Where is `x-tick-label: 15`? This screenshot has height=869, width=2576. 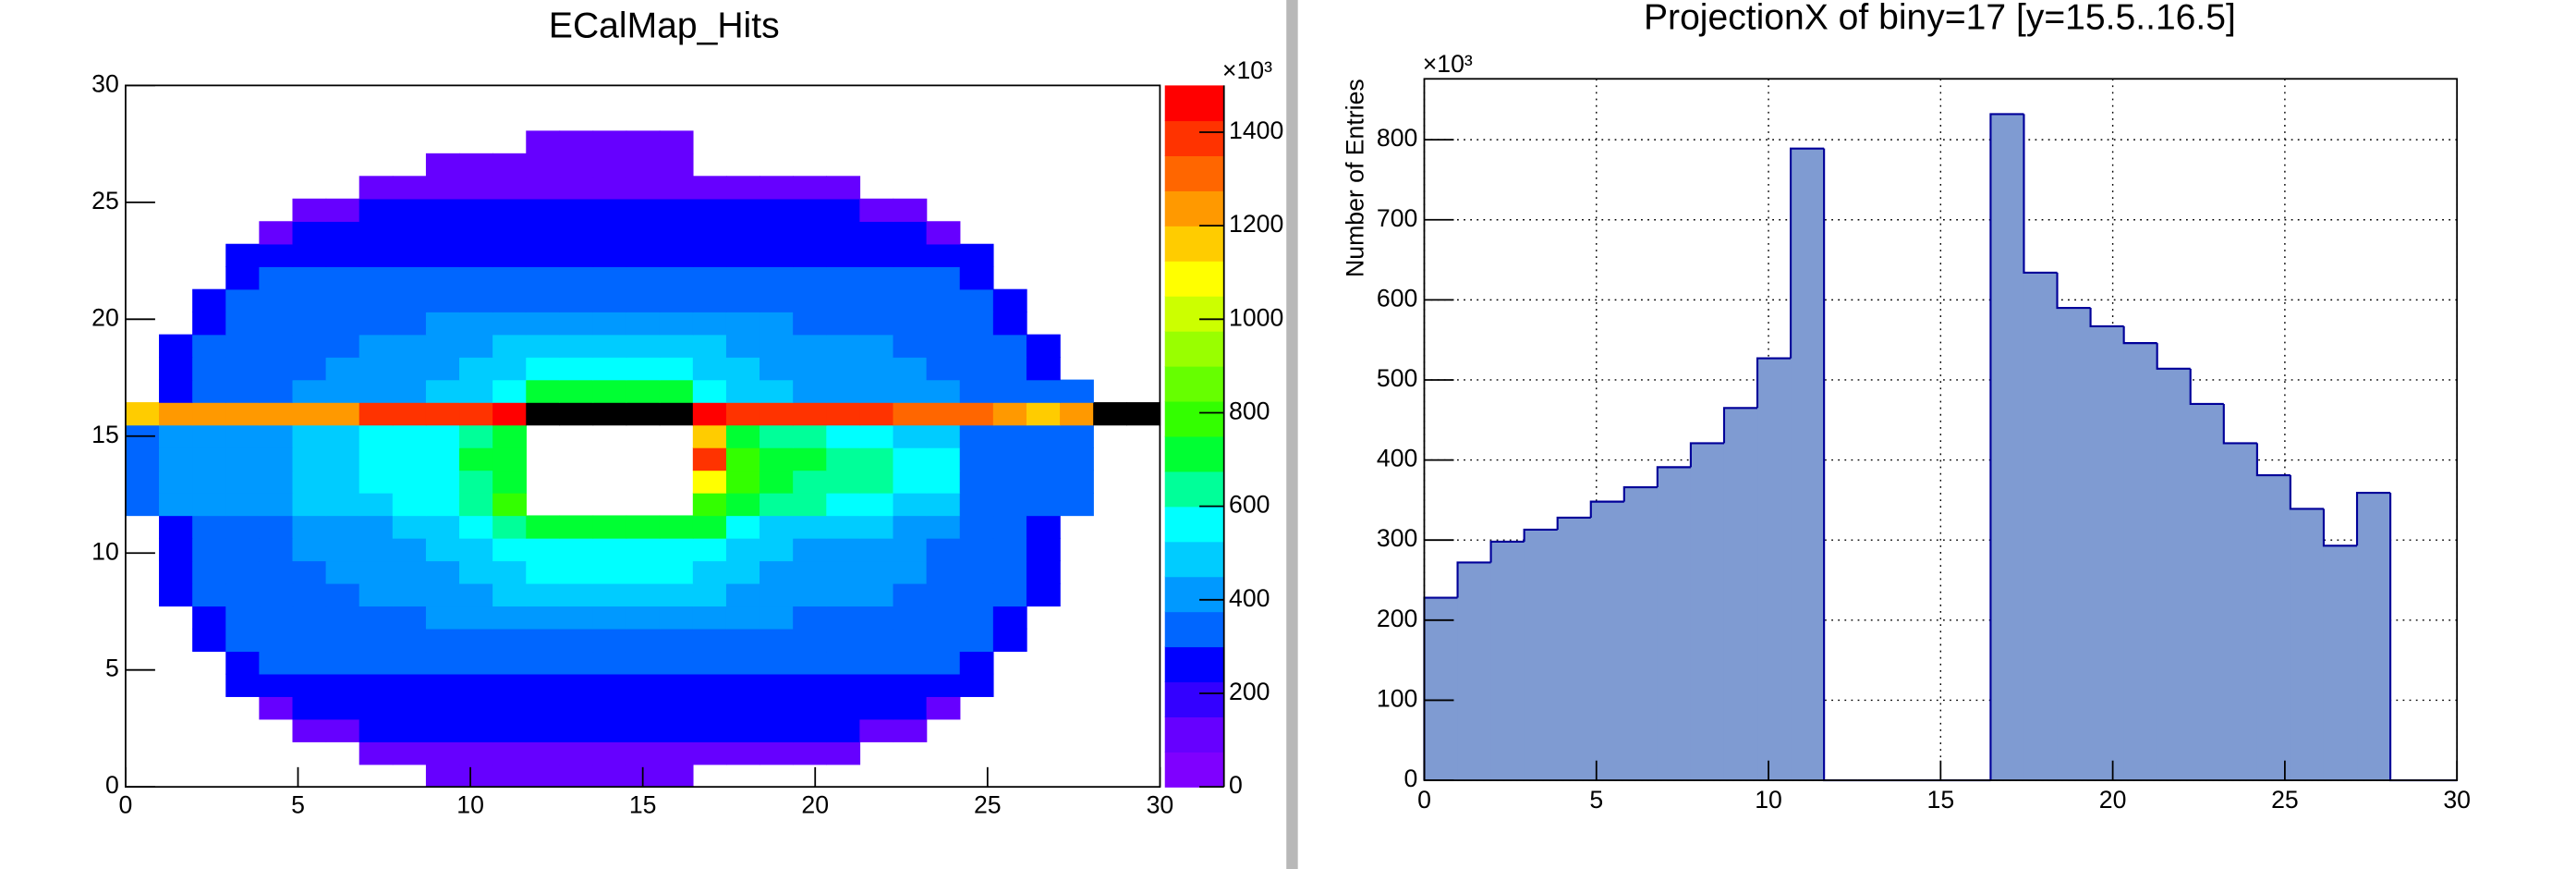
x-tick-label: 15 is located at coordinates (1941, 800).